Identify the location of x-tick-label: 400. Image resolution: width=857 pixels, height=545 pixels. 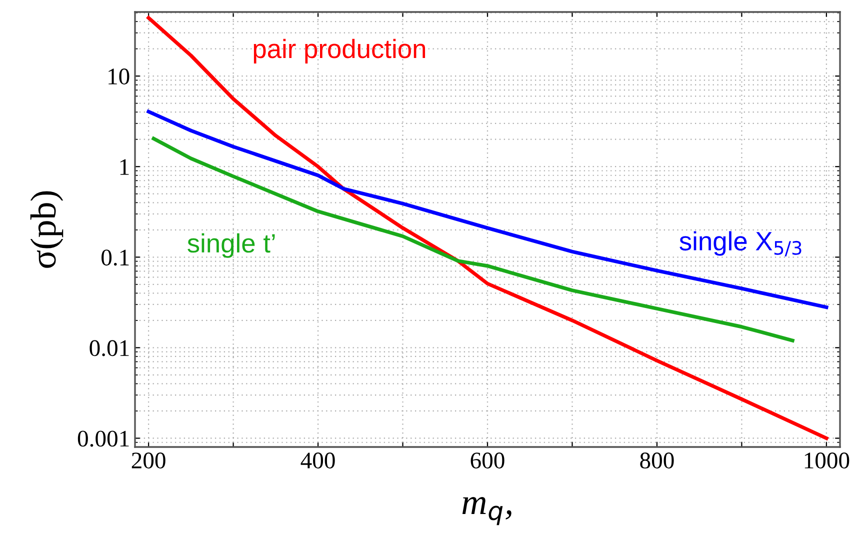
(317, 460).